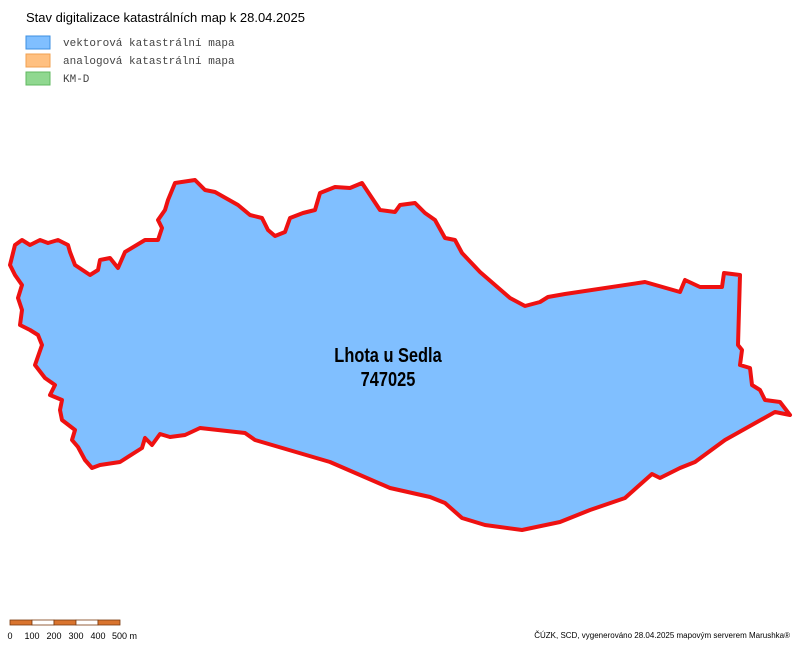  Describe the element at coordinates (124, 636) in the screenshot. I see `scale-label: 500 m` at that location.